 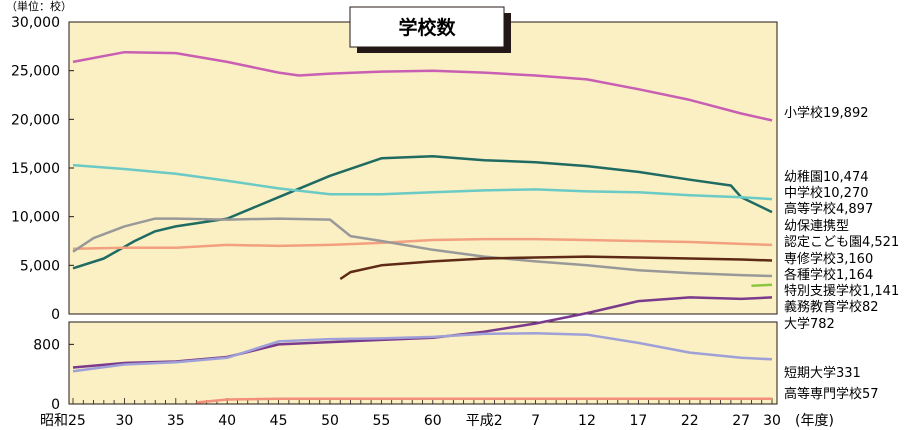 What do you see at coordinates (330, 421) in the screenshot?
I see `x-tick-label: 50` at bounding box center [330, 421].